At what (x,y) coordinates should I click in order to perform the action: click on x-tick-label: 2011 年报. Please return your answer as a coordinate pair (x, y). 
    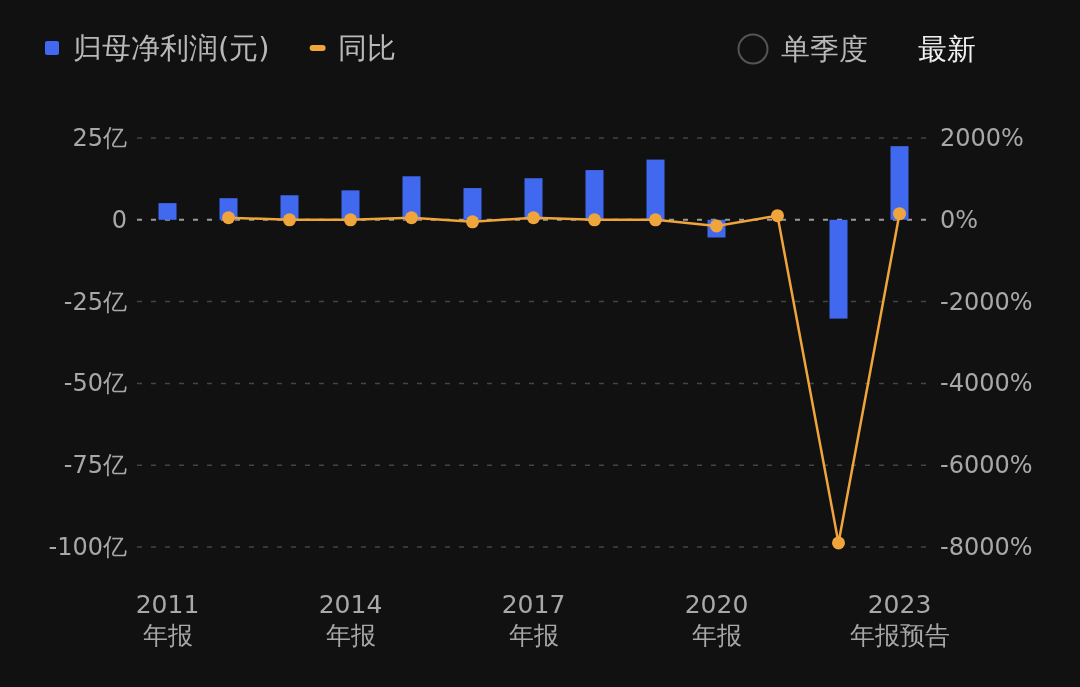
    Looking at the image, I should click on (167, 620).